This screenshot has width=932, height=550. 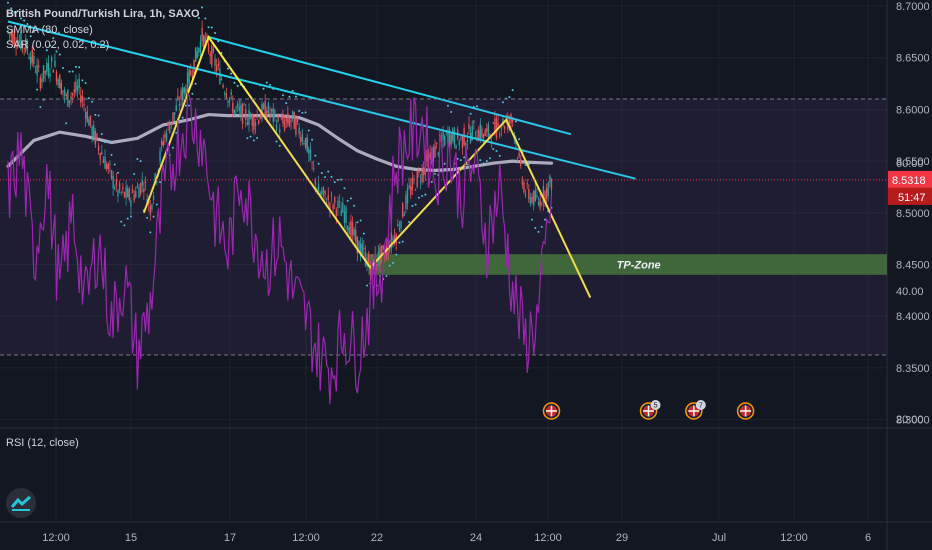 What do you see at coordinates (306, 538) in the screenshot?
I see `time-tick-label: 12:00` at bounding box center [306, 538].